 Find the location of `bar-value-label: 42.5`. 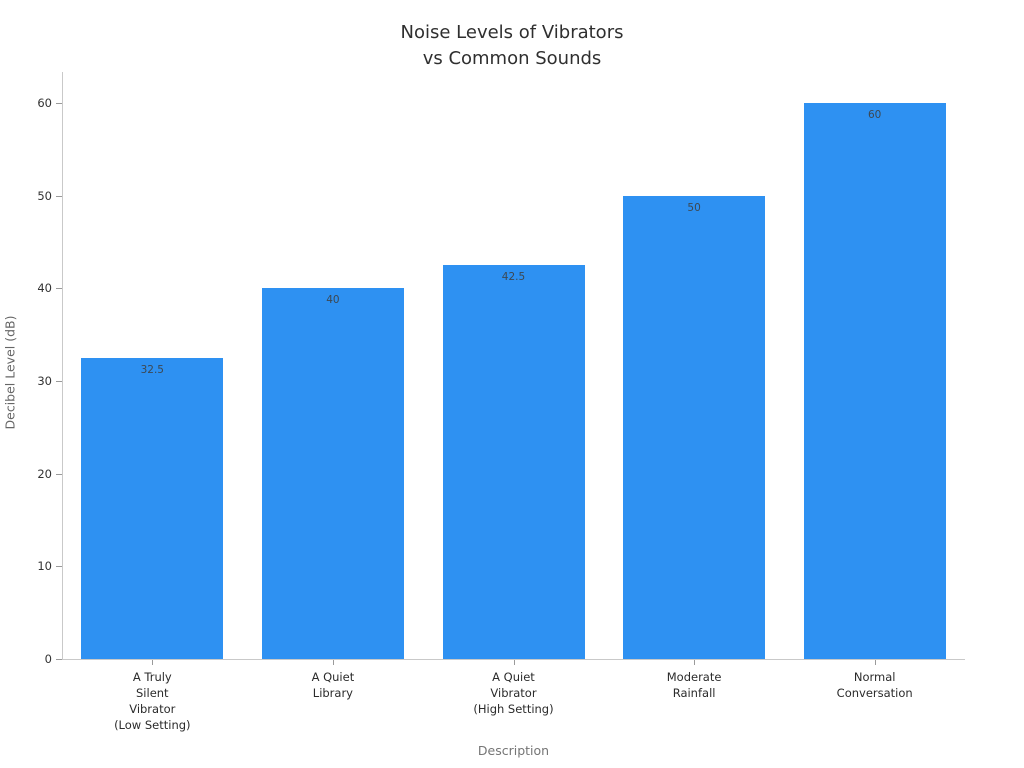

bar-value-label: 42.5 is located at coordinates (513, 277).